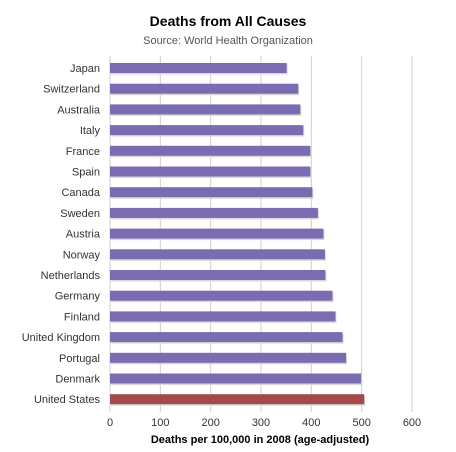  What do you see at coordinates (218, 275) in the screenshot?
I see `bar-netherlands` at bounding box center [218, 275].